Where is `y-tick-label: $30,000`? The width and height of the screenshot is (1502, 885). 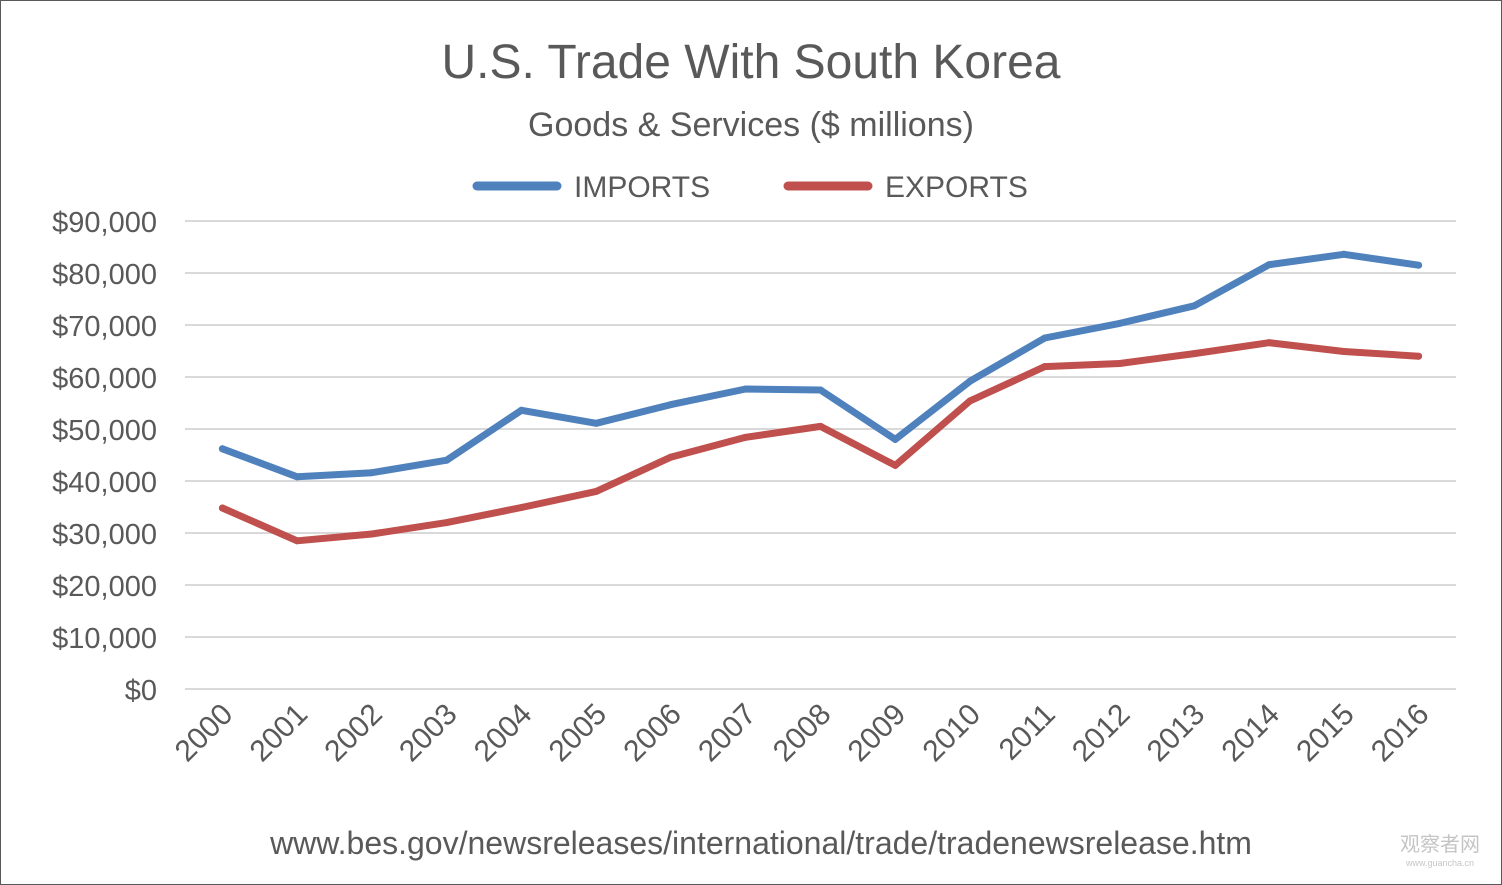 y-tick-label: $30,000 is located at coordinates (104, 535).